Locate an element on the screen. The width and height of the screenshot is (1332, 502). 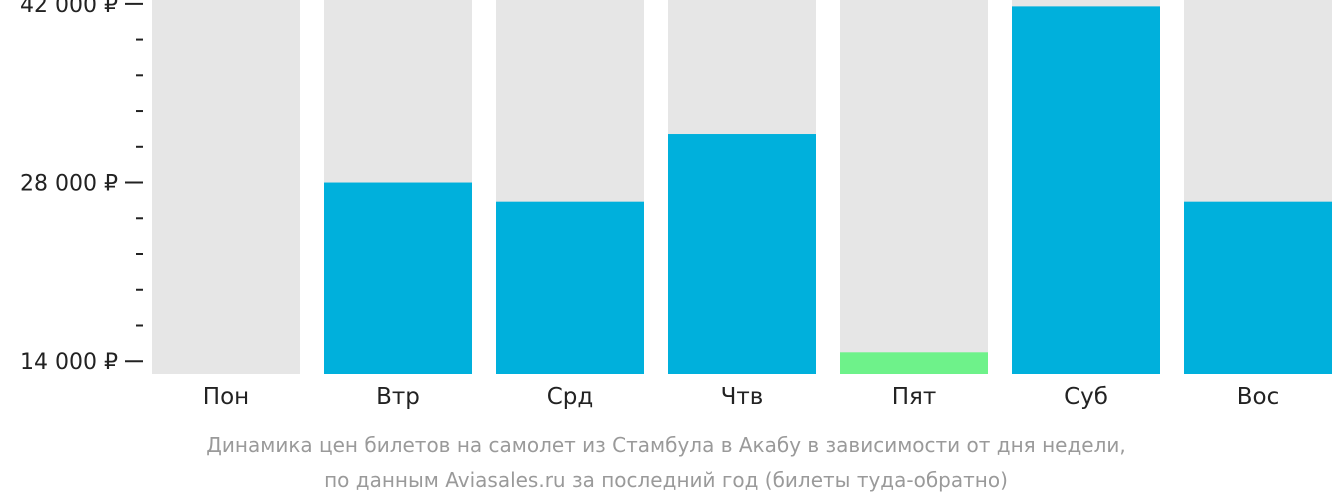
bar-Чтв is located at coordinates (742, 254).